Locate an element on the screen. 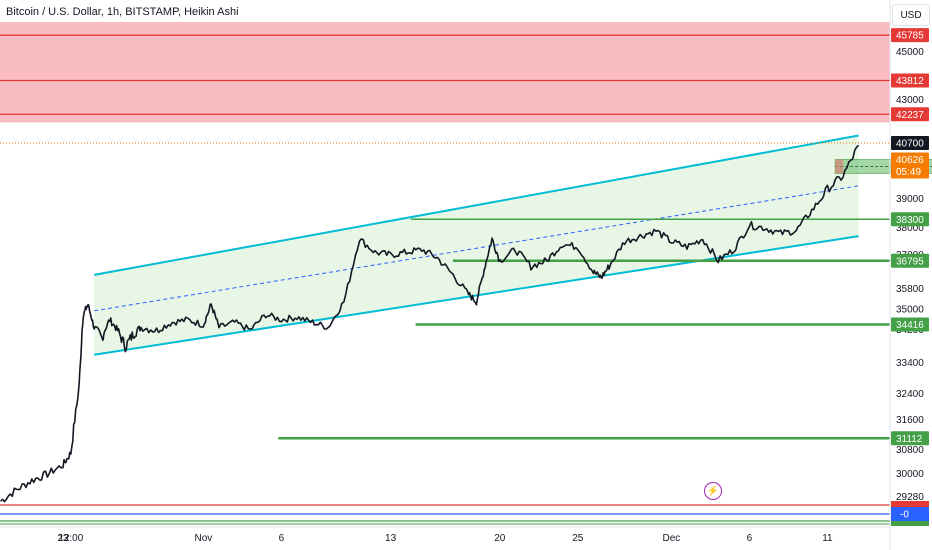 This screenshot has height=550, width=932. support-tag-36795: 36795 is located at coordinates (910, 261).